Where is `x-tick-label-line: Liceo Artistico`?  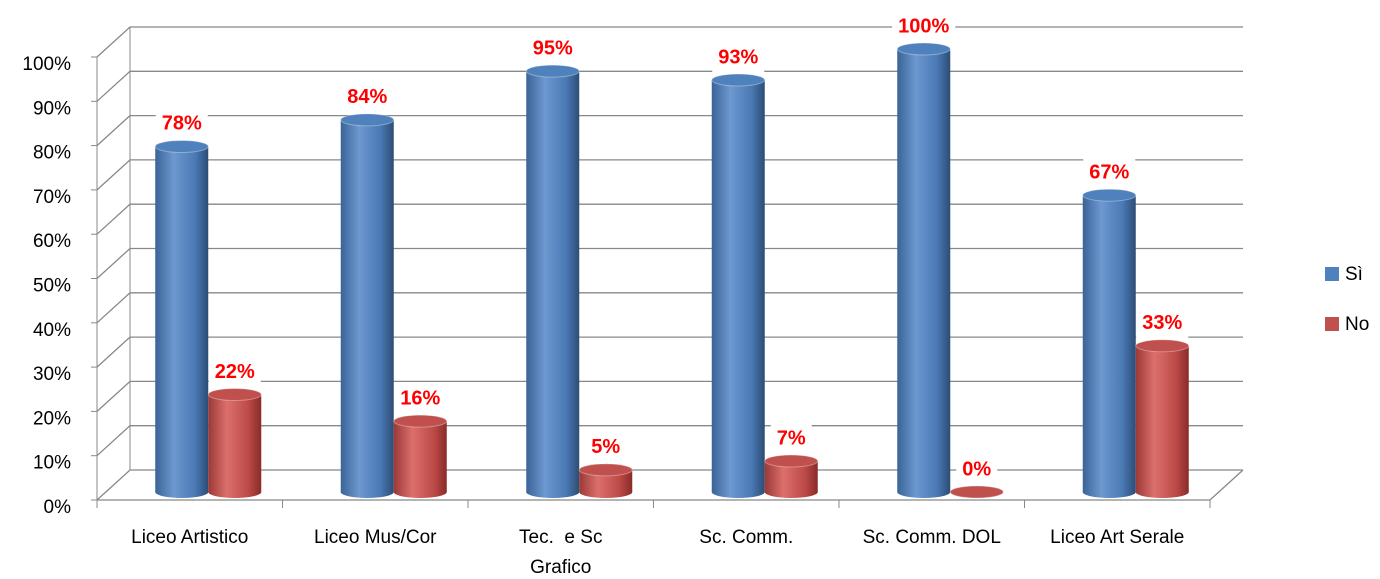 x-tick-label-line: Liceo Artistico is located at coordinates (189, 537).